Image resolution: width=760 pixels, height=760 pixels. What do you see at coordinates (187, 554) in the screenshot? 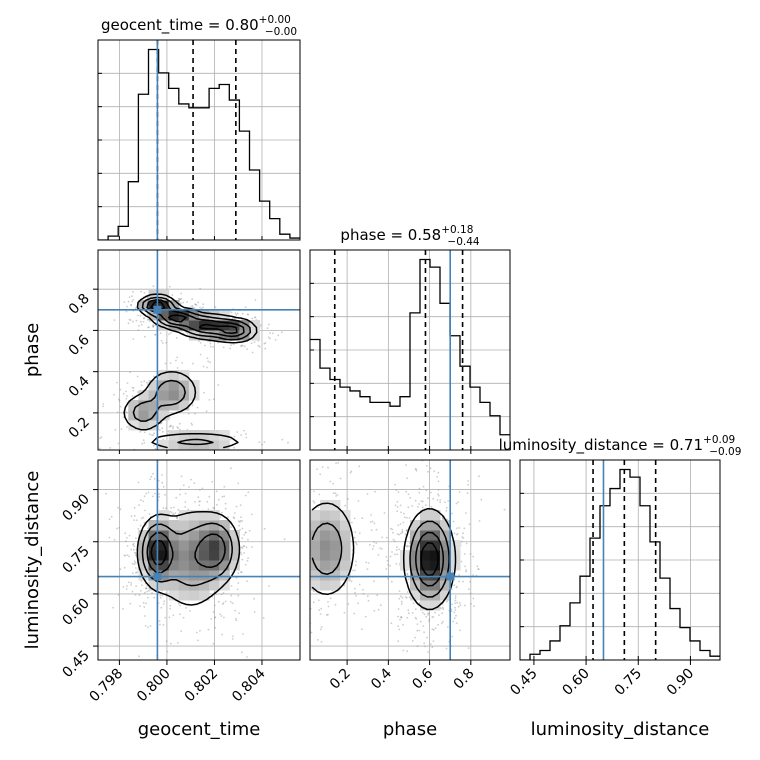
I see `contour-line` at bounding box center [187, 554].